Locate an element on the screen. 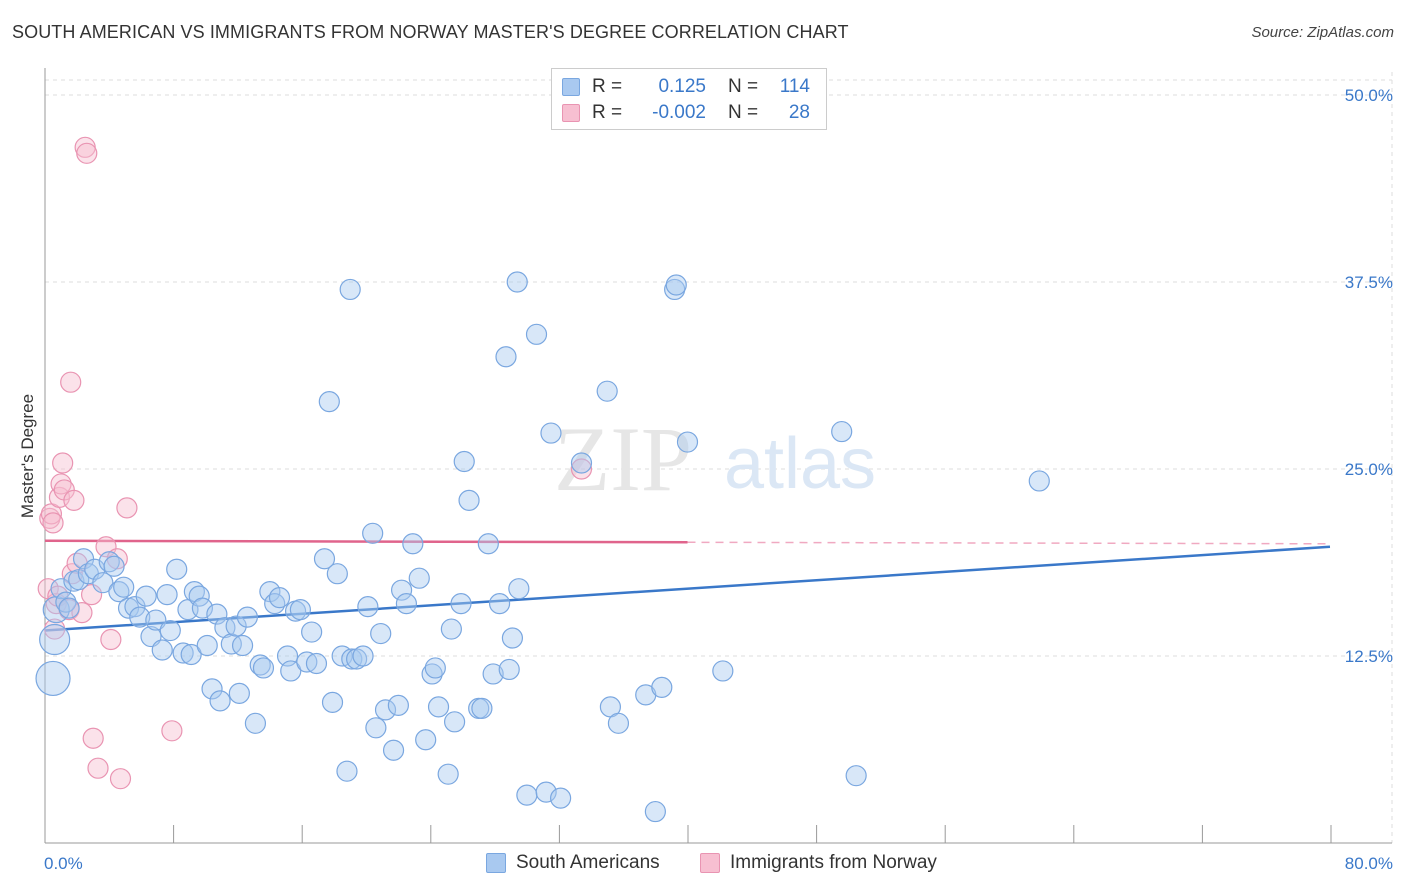  legend-item-norway: Immigrants from Norway is located at coordinates (818, 863).